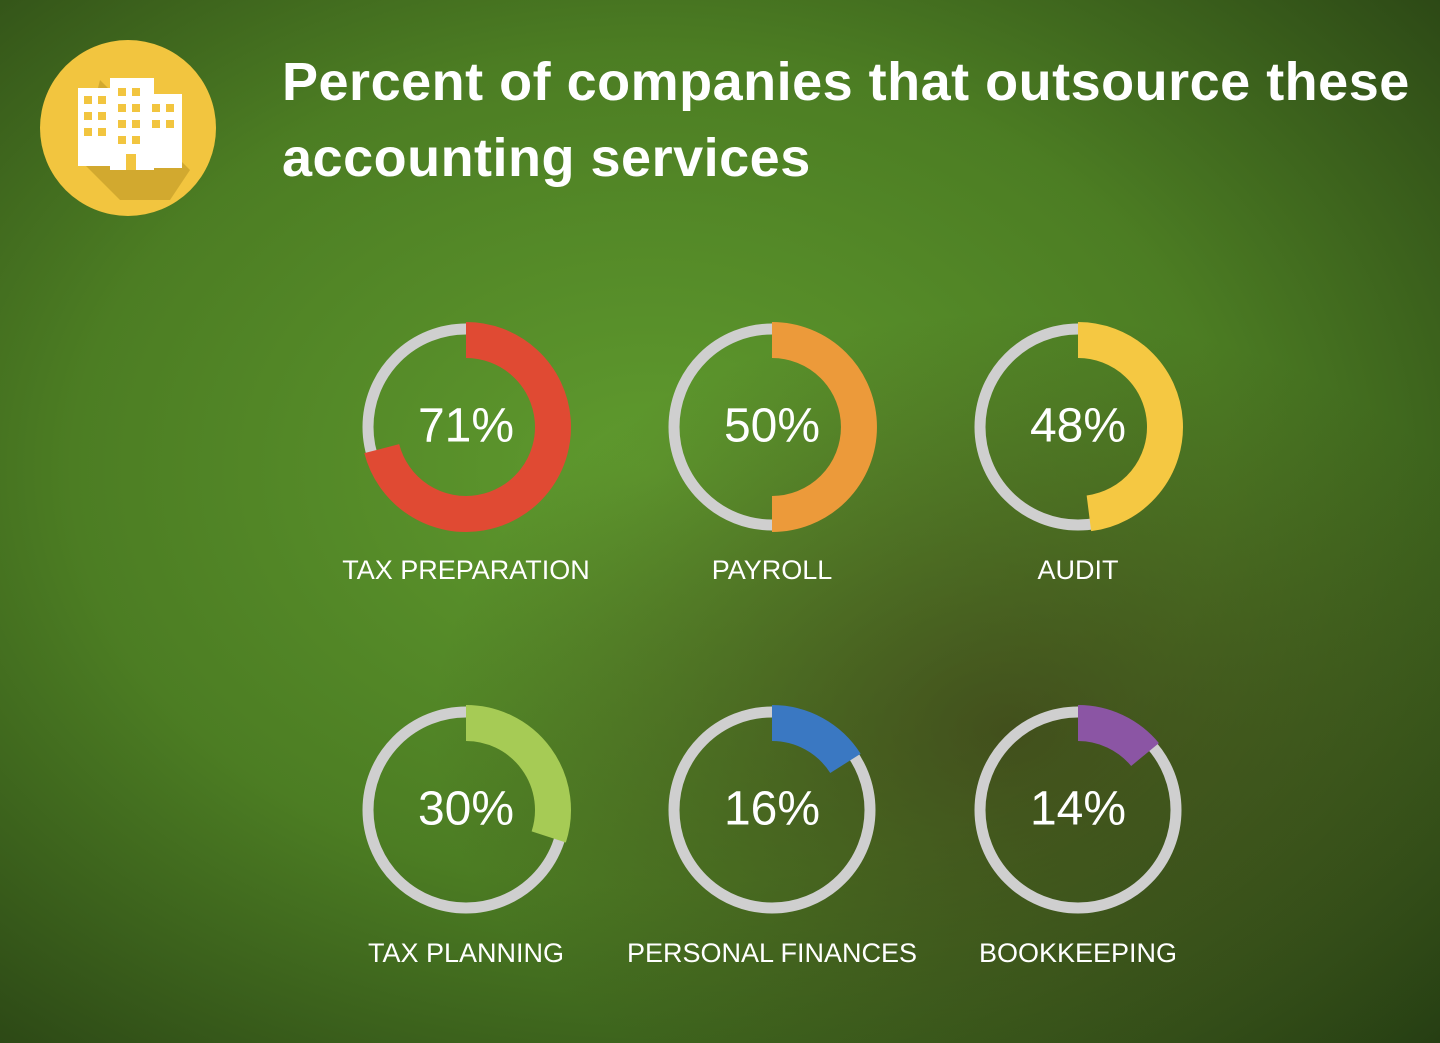  I want to click on category-label: AUDIT, so click(1078, 570).